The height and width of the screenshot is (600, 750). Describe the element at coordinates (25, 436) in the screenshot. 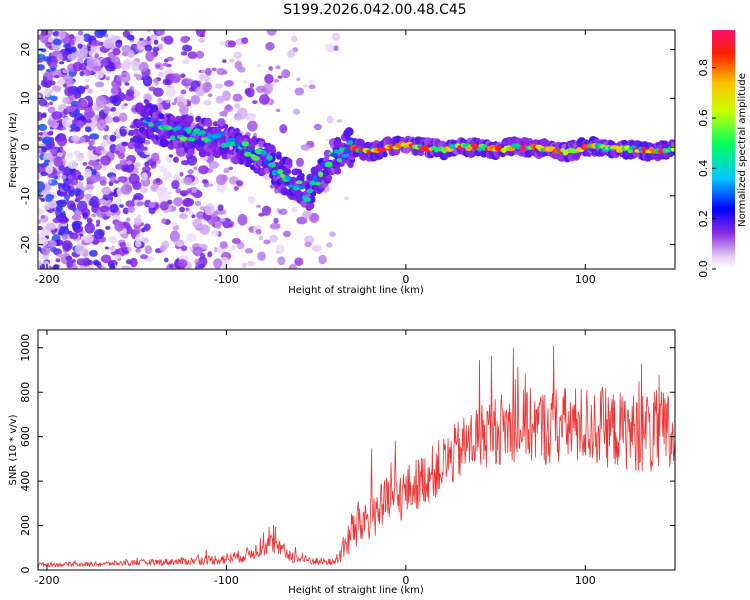

I see `snr-ytick-label: 600` at that location.